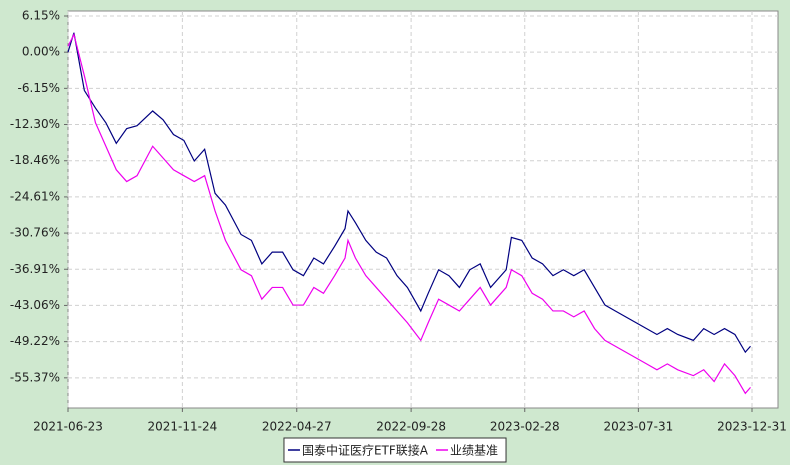 The image size is (790, 465). I want to click on y-tick-label: -12.30%, so click(35, 124).